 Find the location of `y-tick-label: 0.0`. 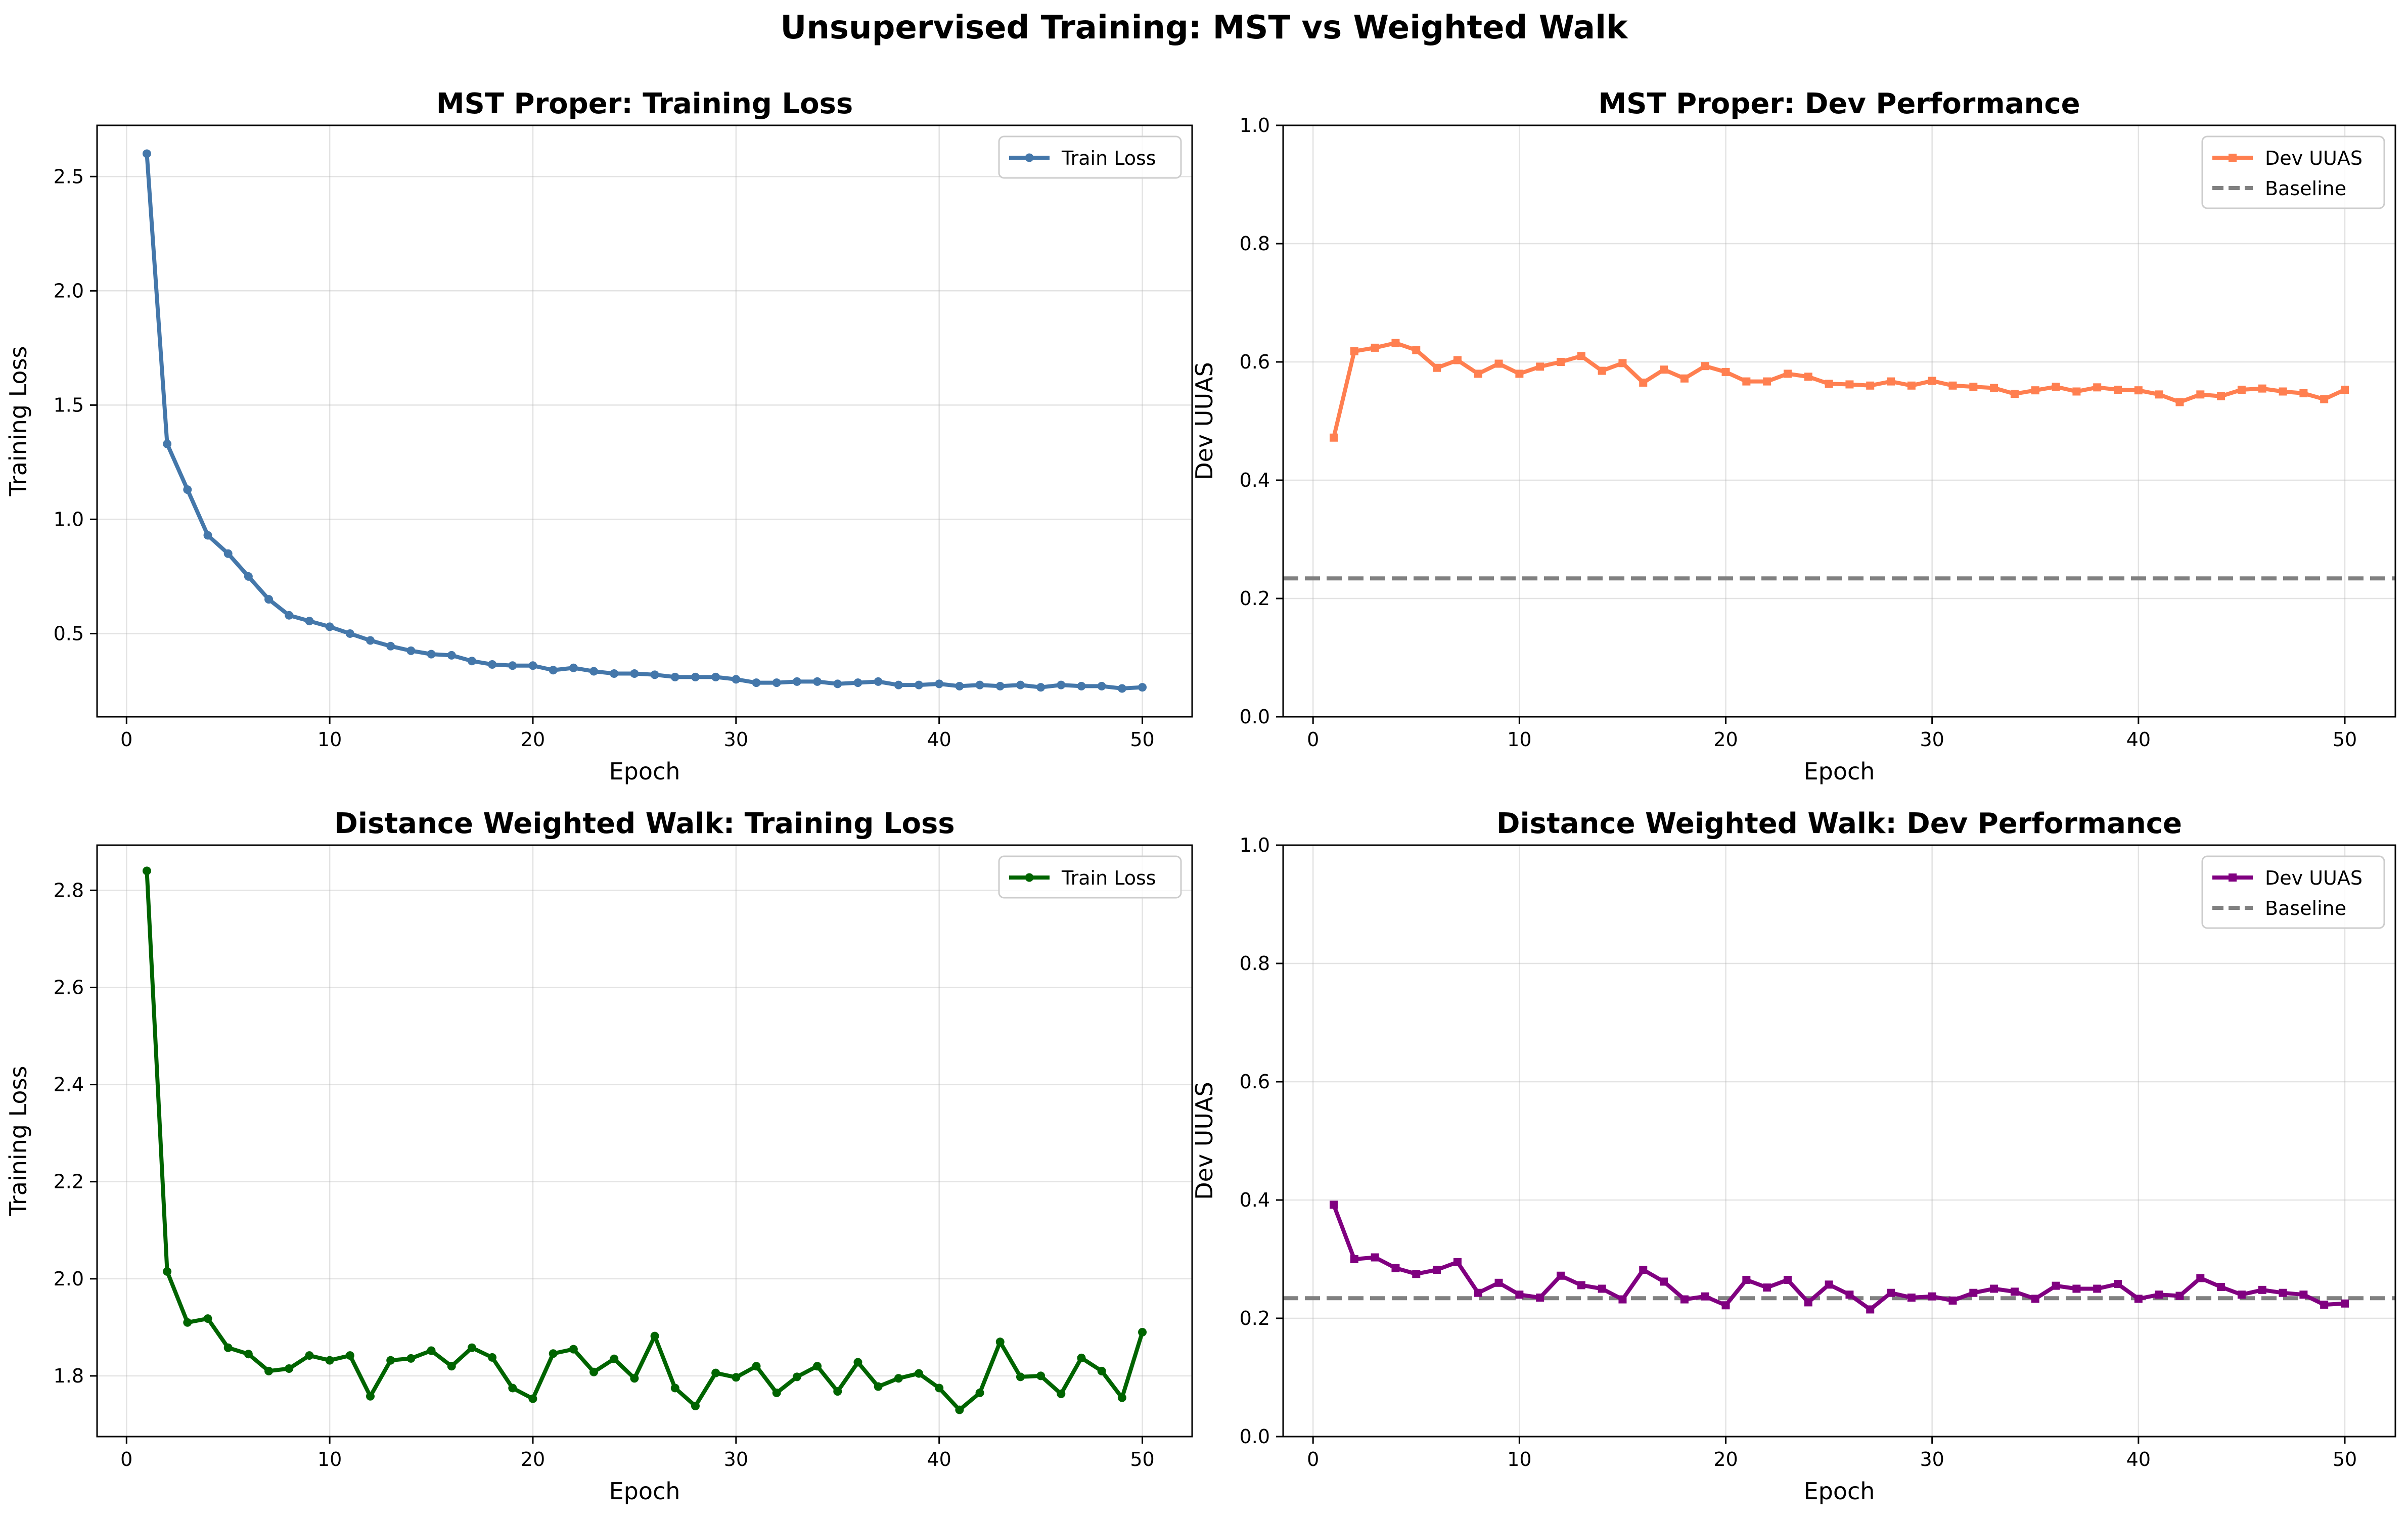

y-tick-label: 0.0 is located at coordinates (1255, 1436).